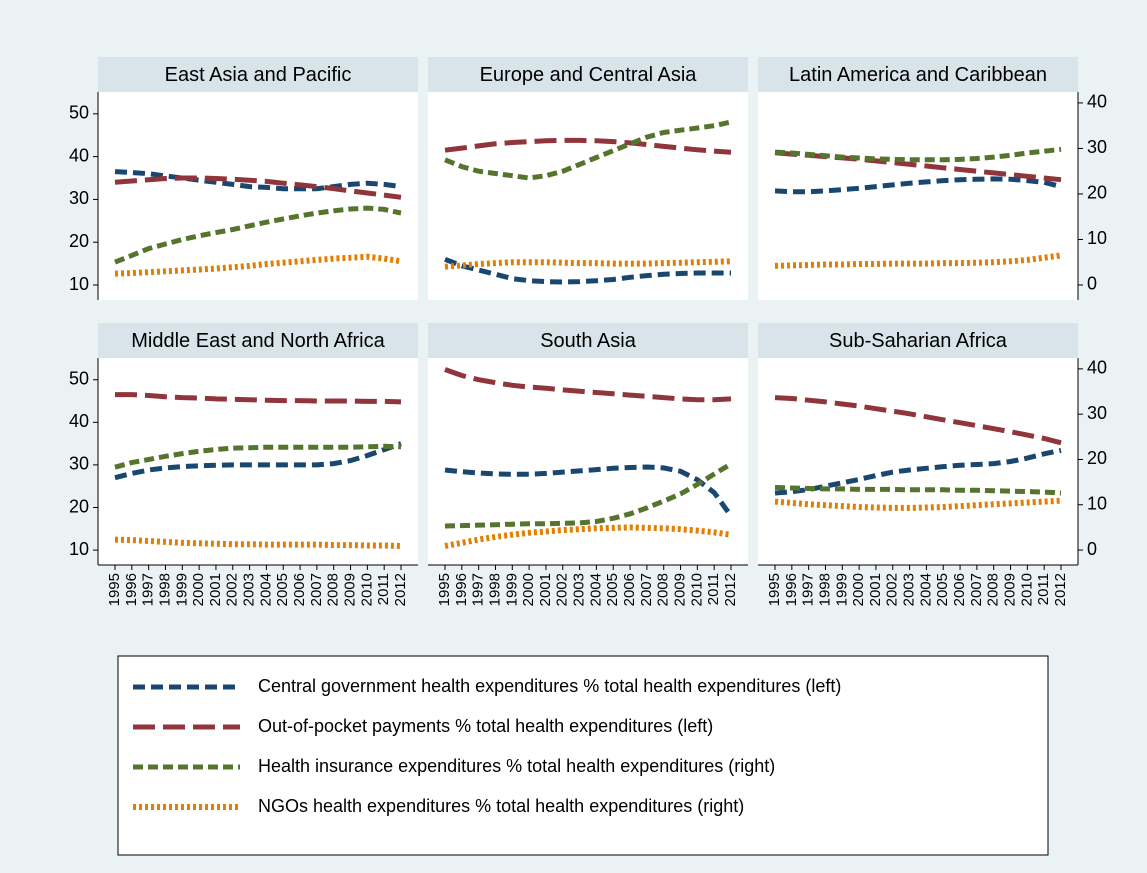 The width and height of the screenshot is (1147, 873). Describe the element at coordinates (79, 113) in the screenshot. I see `y-tick-label: 50` at that location.